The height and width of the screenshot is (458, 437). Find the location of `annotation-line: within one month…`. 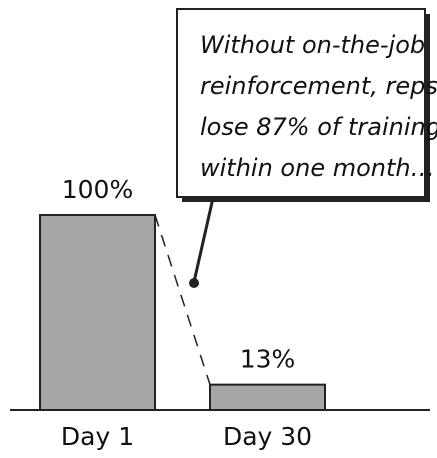

annotation-line: within one month… is located at coordinates (317, 168).